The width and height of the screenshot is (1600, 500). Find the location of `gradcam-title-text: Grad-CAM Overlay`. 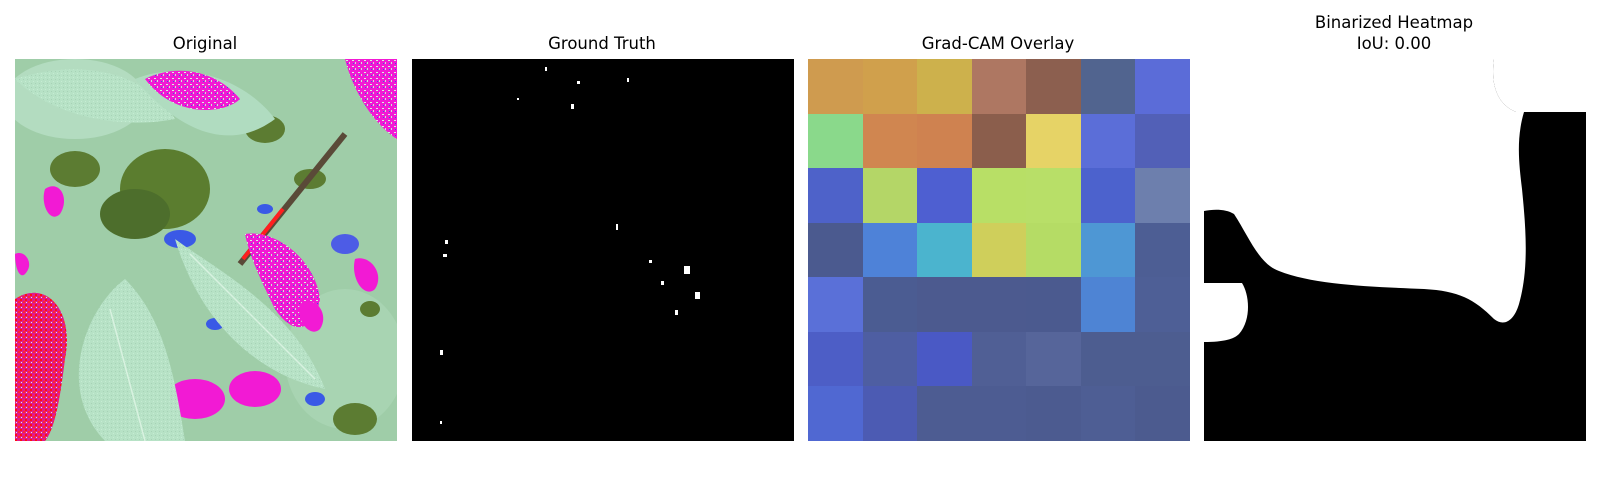

gradcam-title-text: Grad-CAM Overlay is located at coordinates (998, 43).